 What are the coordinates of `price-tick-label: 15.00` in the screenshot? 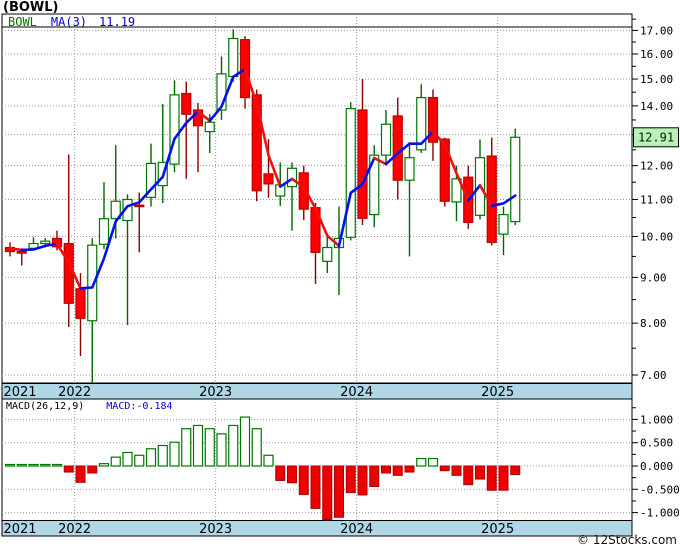 It's located at (656, 79).